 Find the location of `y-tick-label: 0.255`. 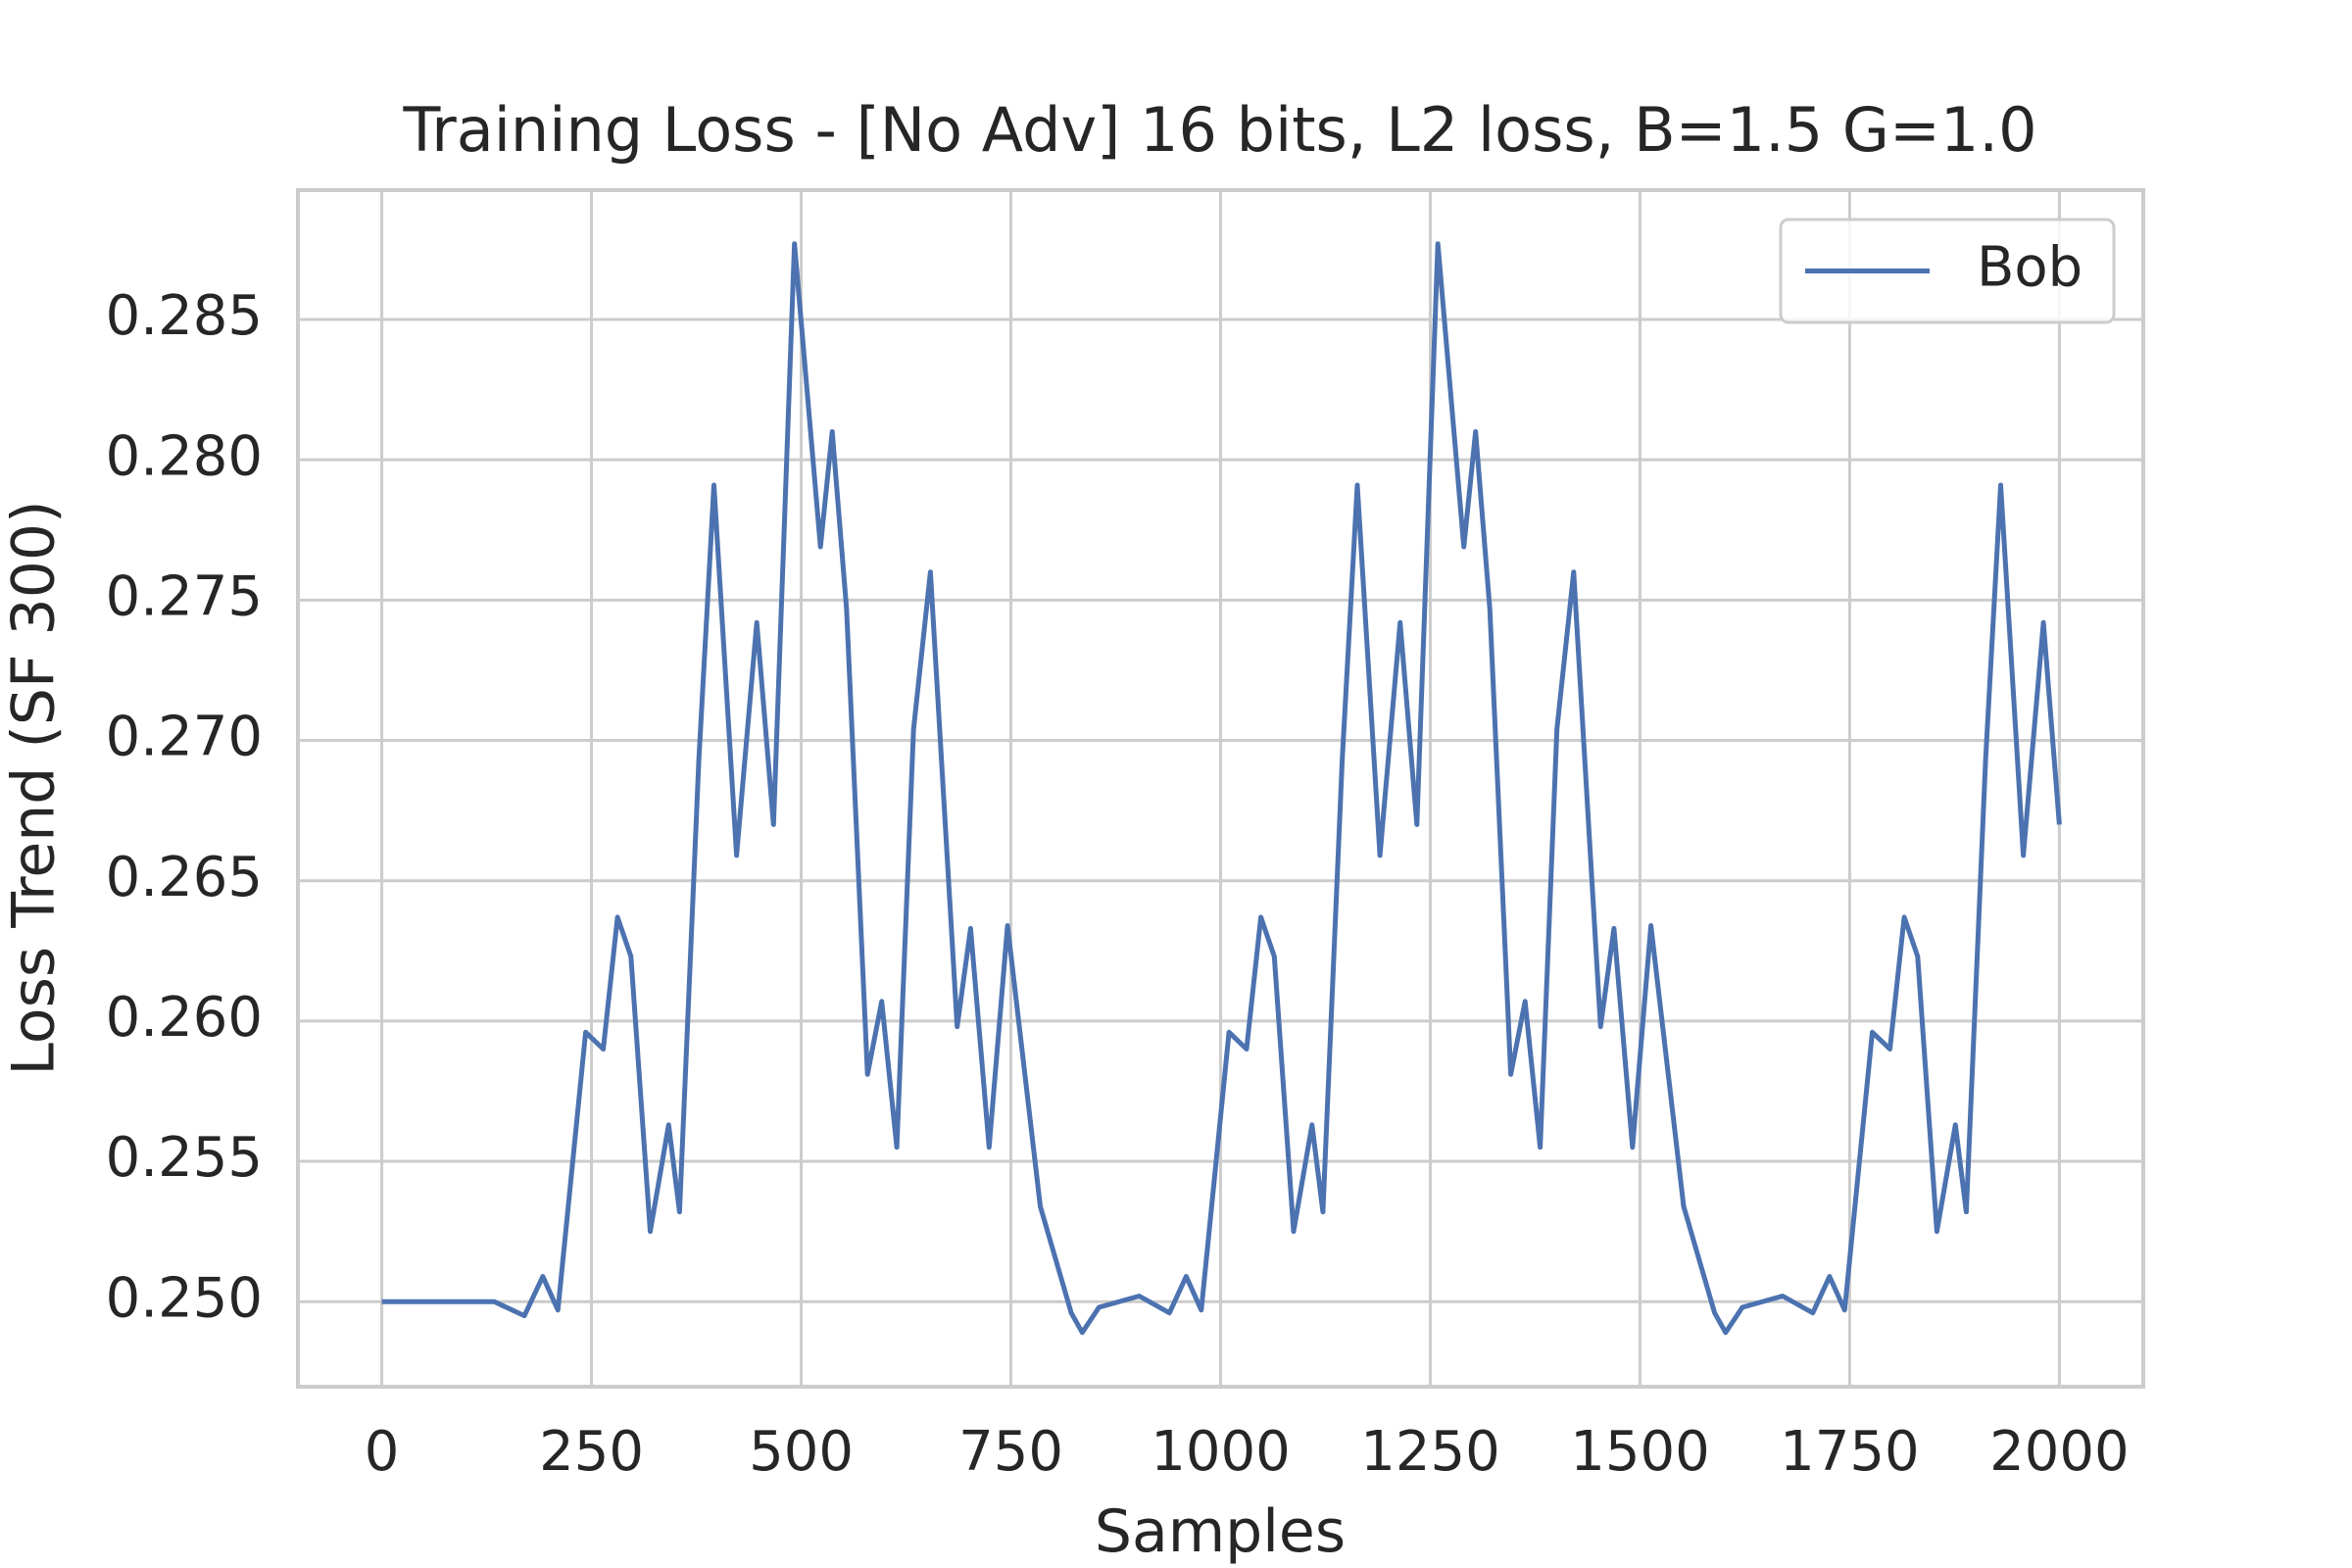

y-tick-label: 0.255 is located at coordinates (184, 1158).